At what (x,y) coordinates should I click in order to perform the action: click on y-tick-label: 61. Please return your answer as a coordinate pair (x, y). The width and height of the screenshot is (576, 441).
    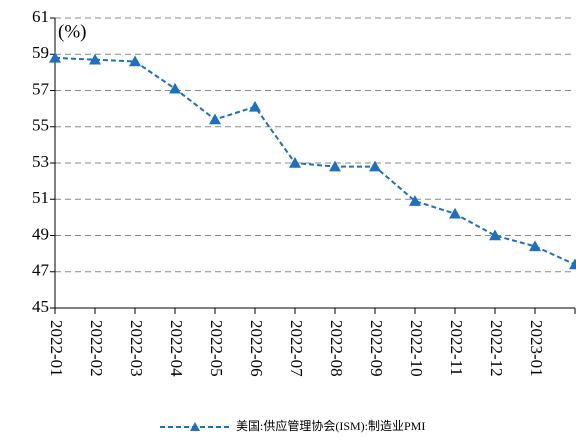
    Looking at the image, I should click on (40, 16).